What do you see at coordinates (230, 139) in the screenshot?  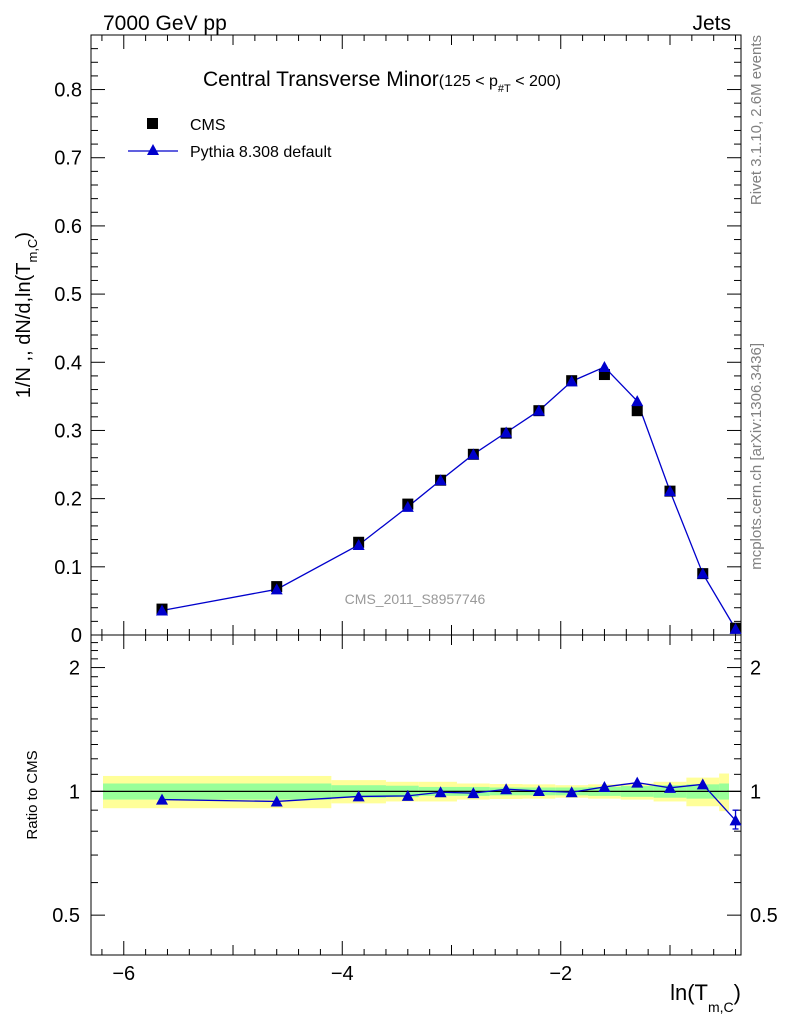 I see `legend: CMS Pythia 8.308 default` at bounding box center [230, 139].